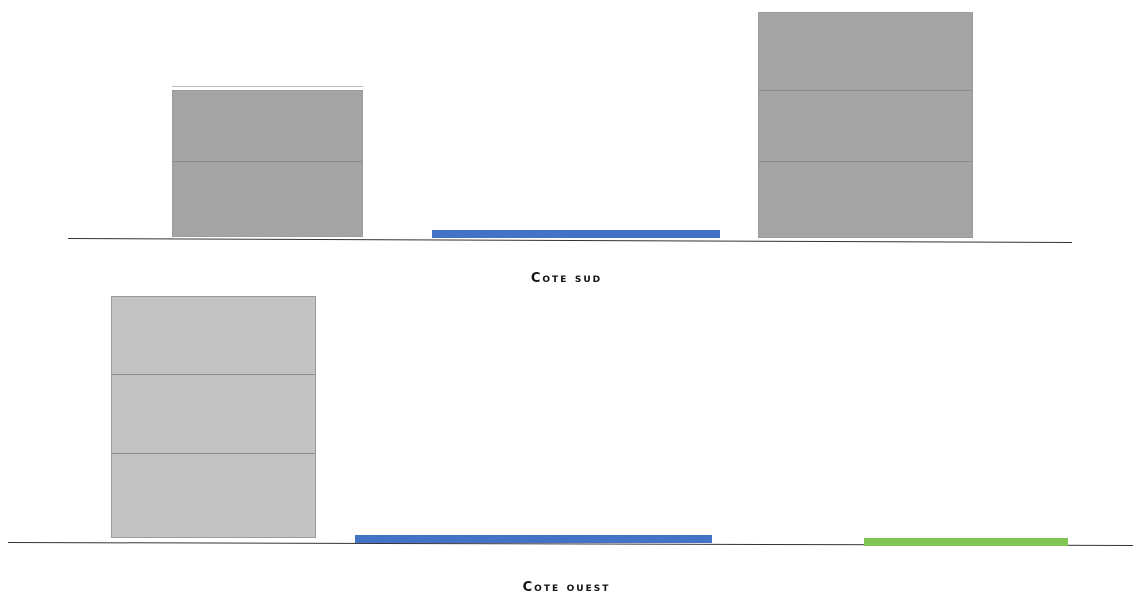  I want to click on ground-line, so click(569, 241).